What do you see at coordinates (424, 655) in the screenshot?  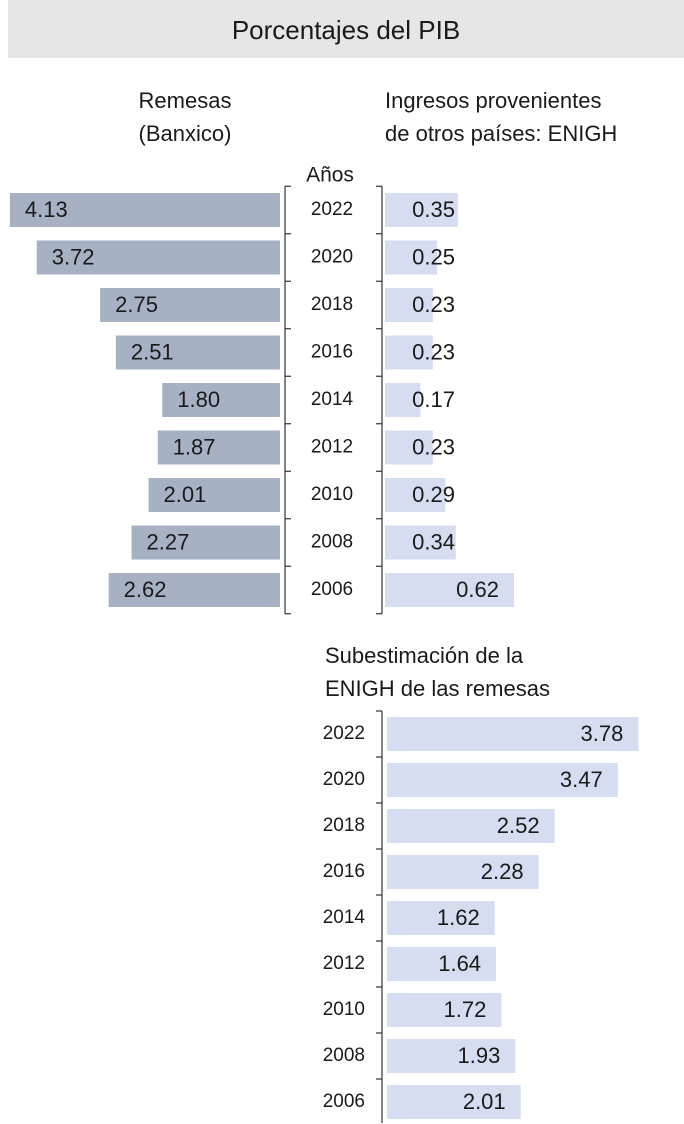 I see `chart-subtitle: Subestimación de la` at bounding box center [424, 655].